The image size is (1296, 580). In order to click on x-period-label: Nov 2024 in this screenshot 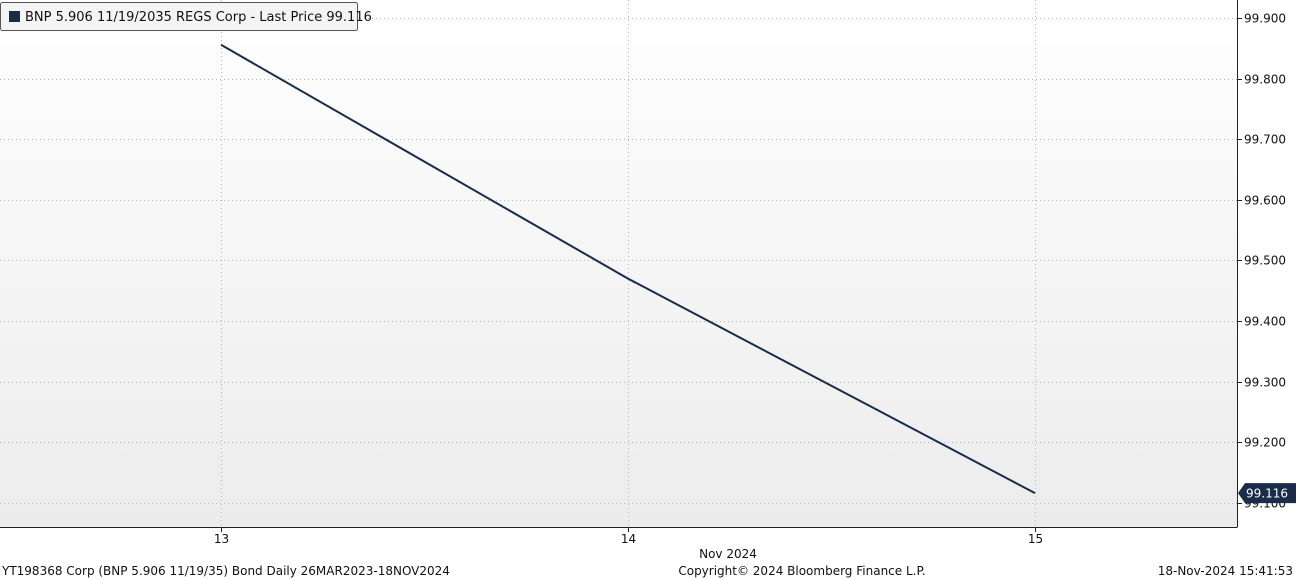, I will do `click(728, 554)`.